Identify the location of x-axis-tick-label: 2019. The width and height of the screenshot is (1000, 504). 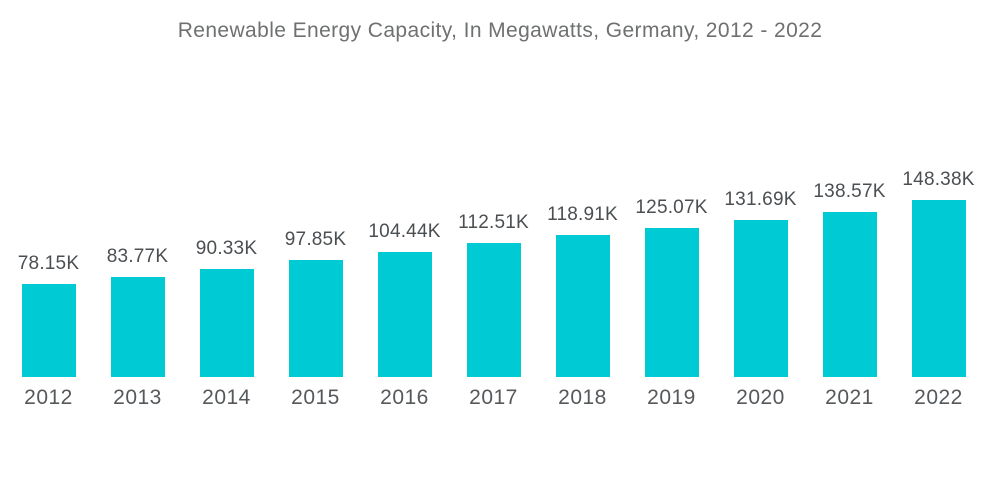
(671, 397).